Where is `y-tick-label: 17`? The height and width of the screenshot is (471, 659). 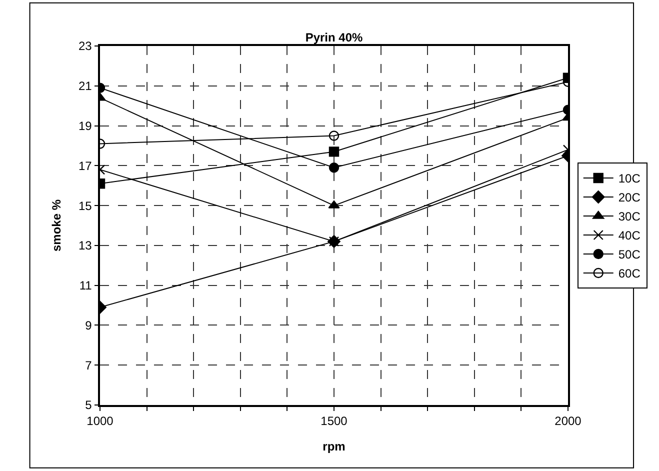
y-tick-label: 17 is located at coordinates (85, 165).